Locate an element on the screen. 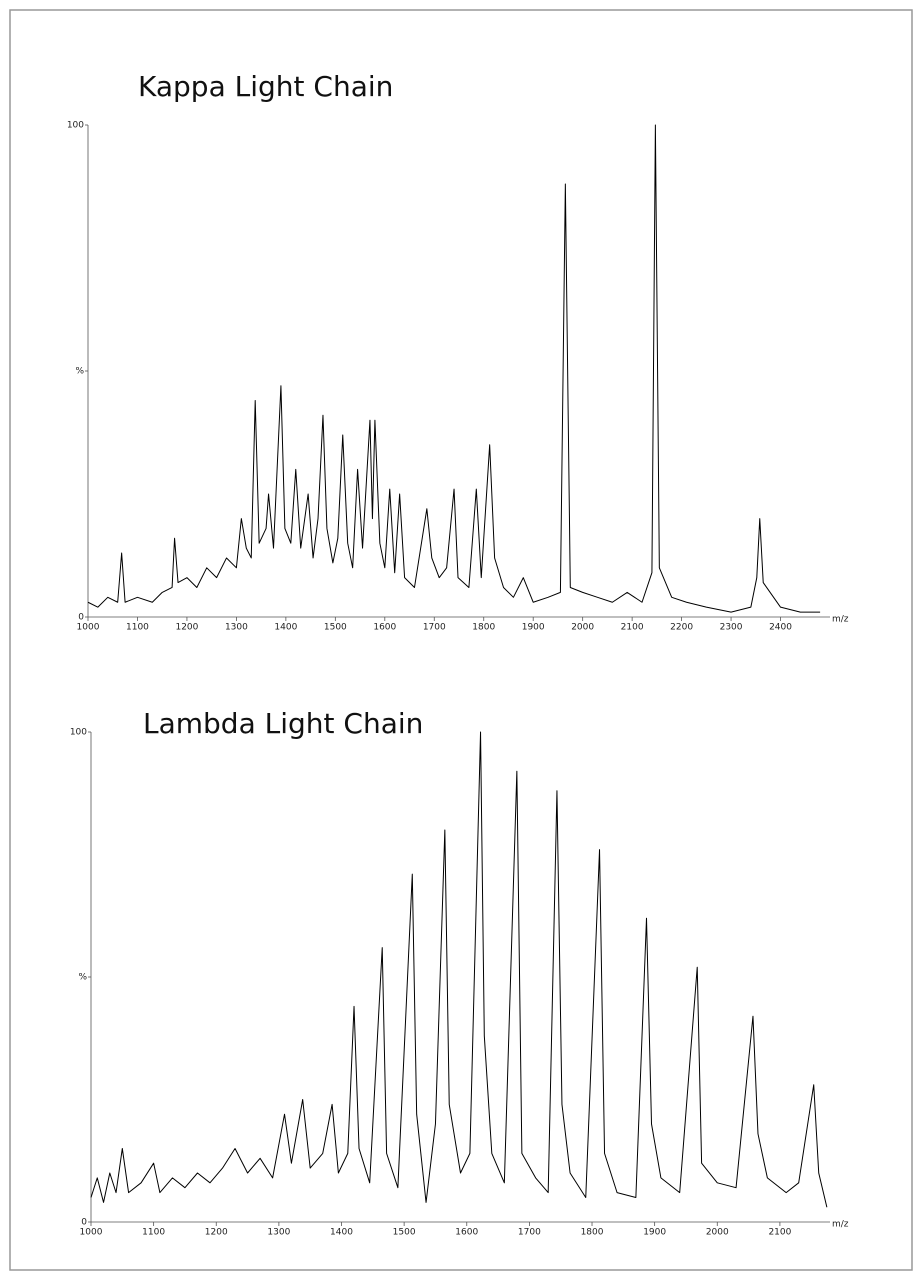  chart-title: Kappa Light Chain is located at coordinates (265, 86).